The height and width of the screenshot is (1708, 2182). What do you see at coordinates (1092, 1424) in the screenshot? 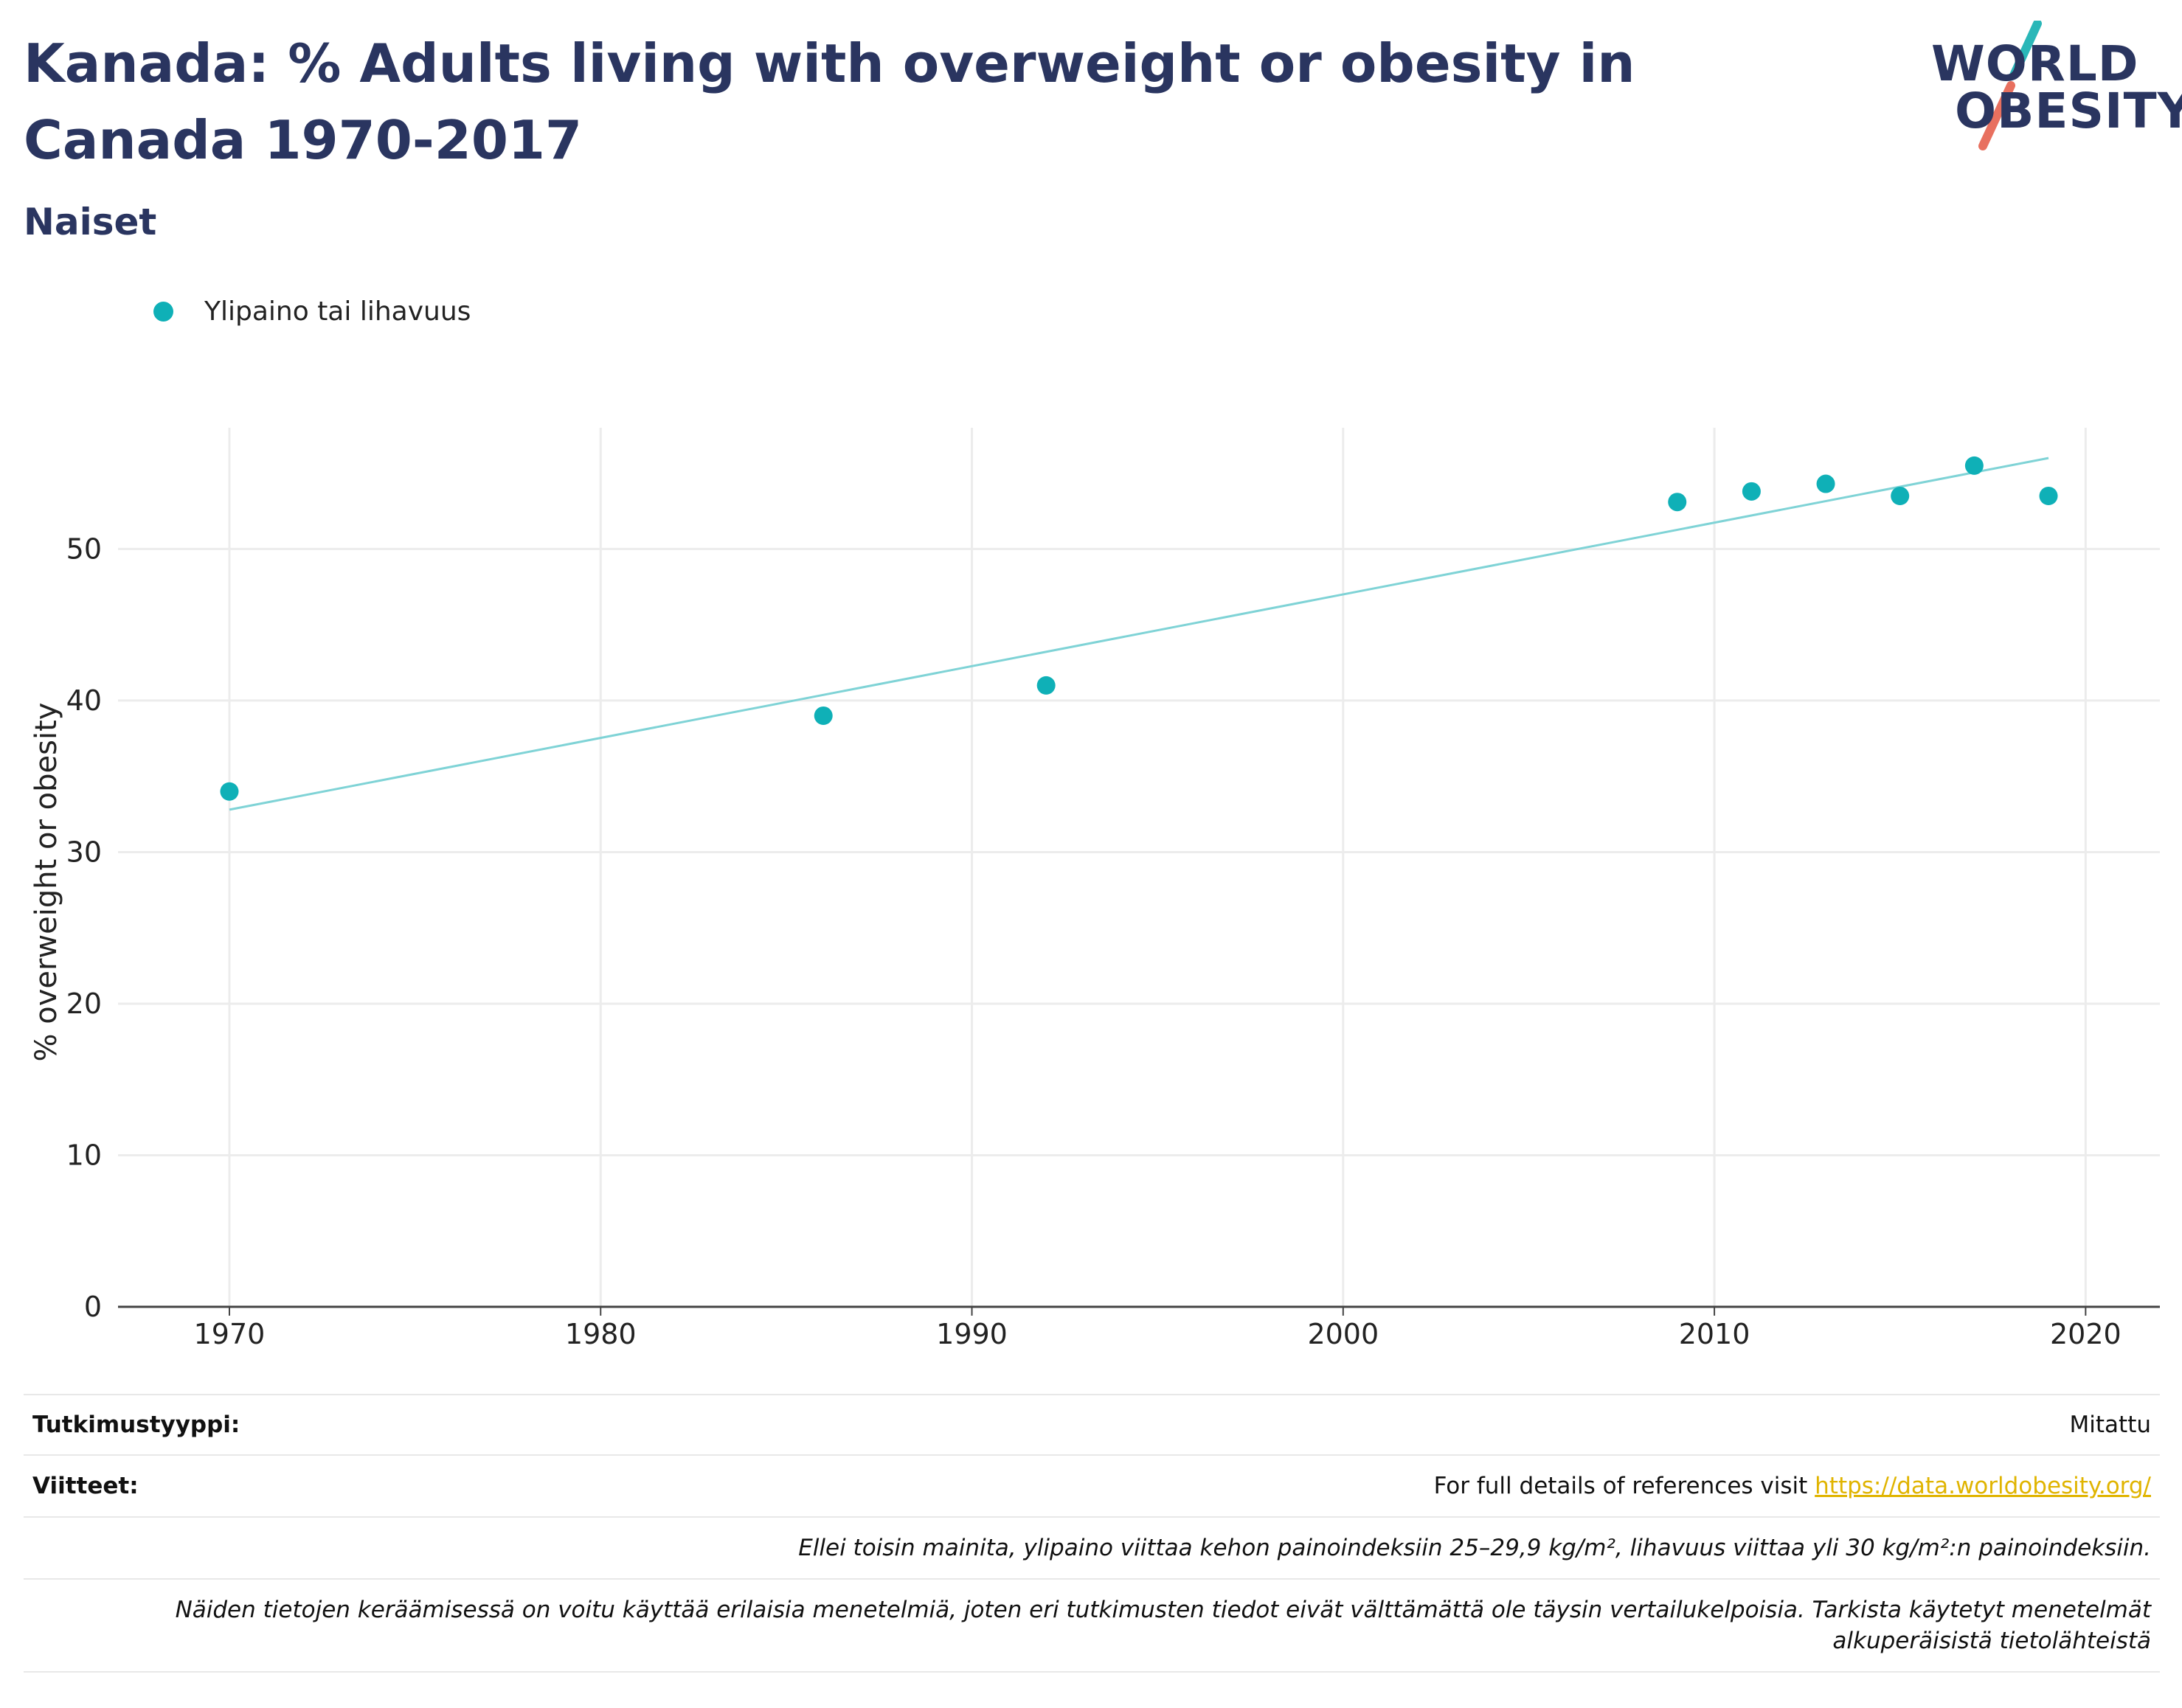
I see `study-type-row: Tutkimustyyppi: Mitattu` at bounding box center [1092, 1424].